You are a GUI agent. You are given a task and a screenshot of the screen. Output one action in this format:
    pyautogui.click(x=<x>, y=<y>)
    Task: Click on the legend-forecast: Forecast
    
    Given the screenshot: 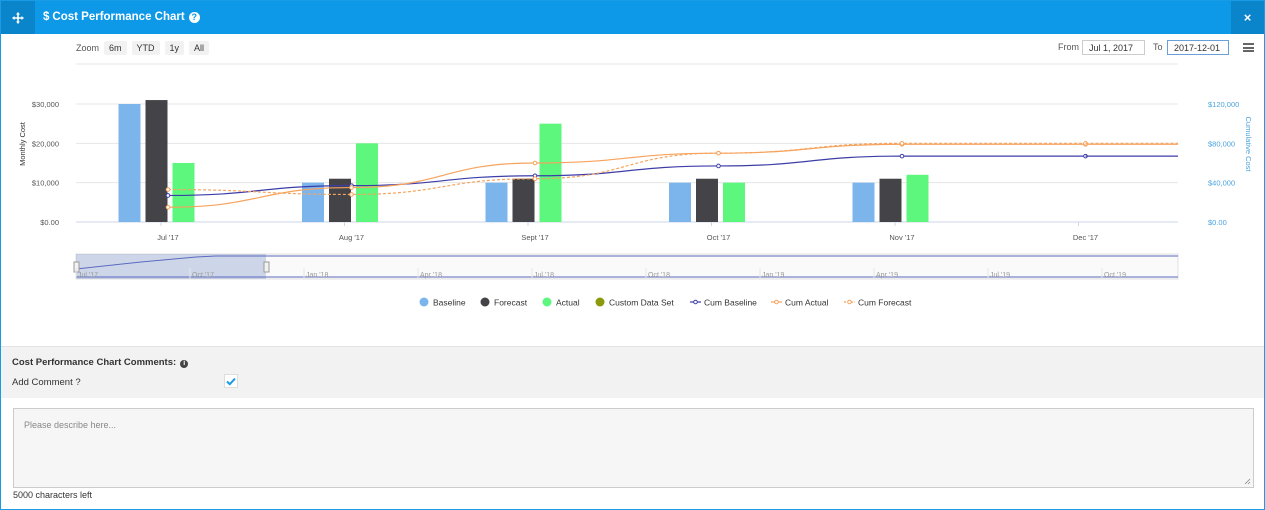 What is the action you would take?
    pyautogui.click(x=511, y=303)
    